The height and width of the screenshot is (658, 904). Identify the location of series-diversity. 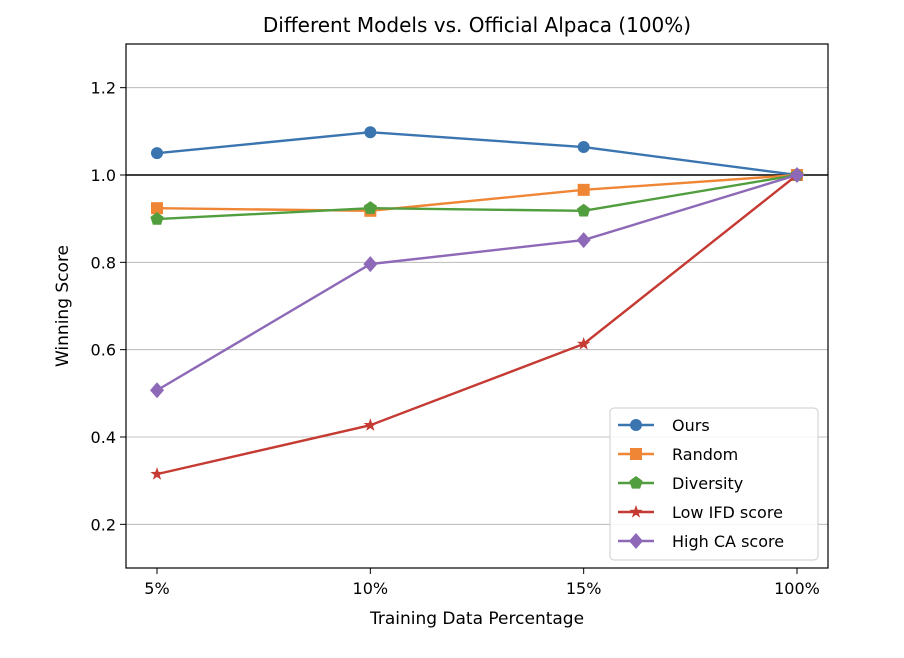
(477, 196).